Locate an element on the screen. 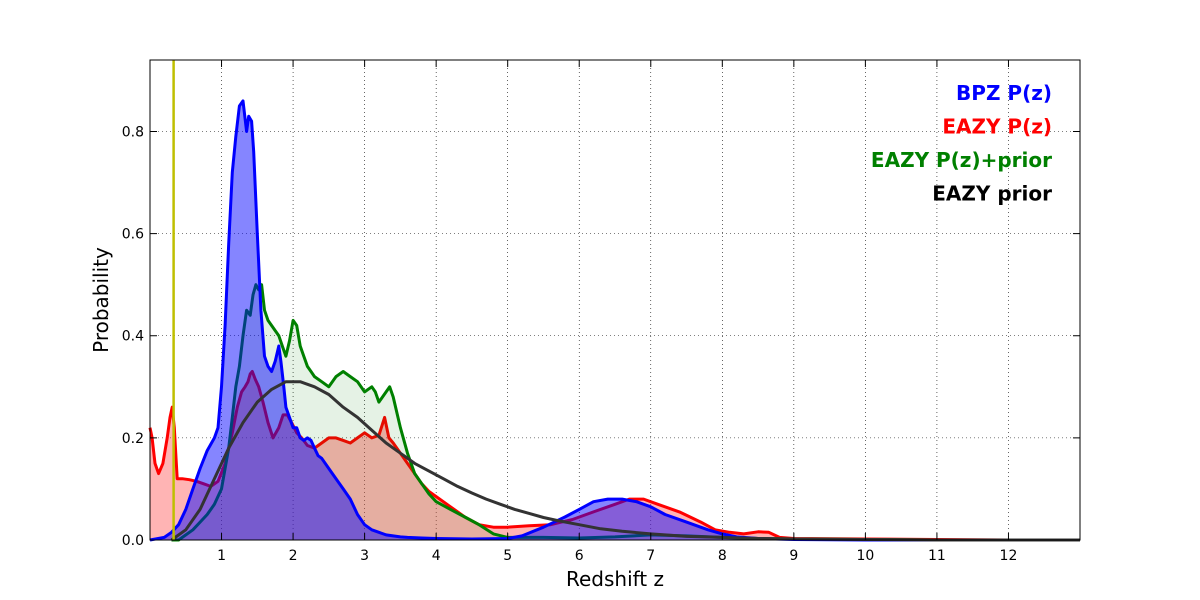 This screenshot has height=600, width=1200. x-tick-label: 12 is located at coordinates (1009, 556).